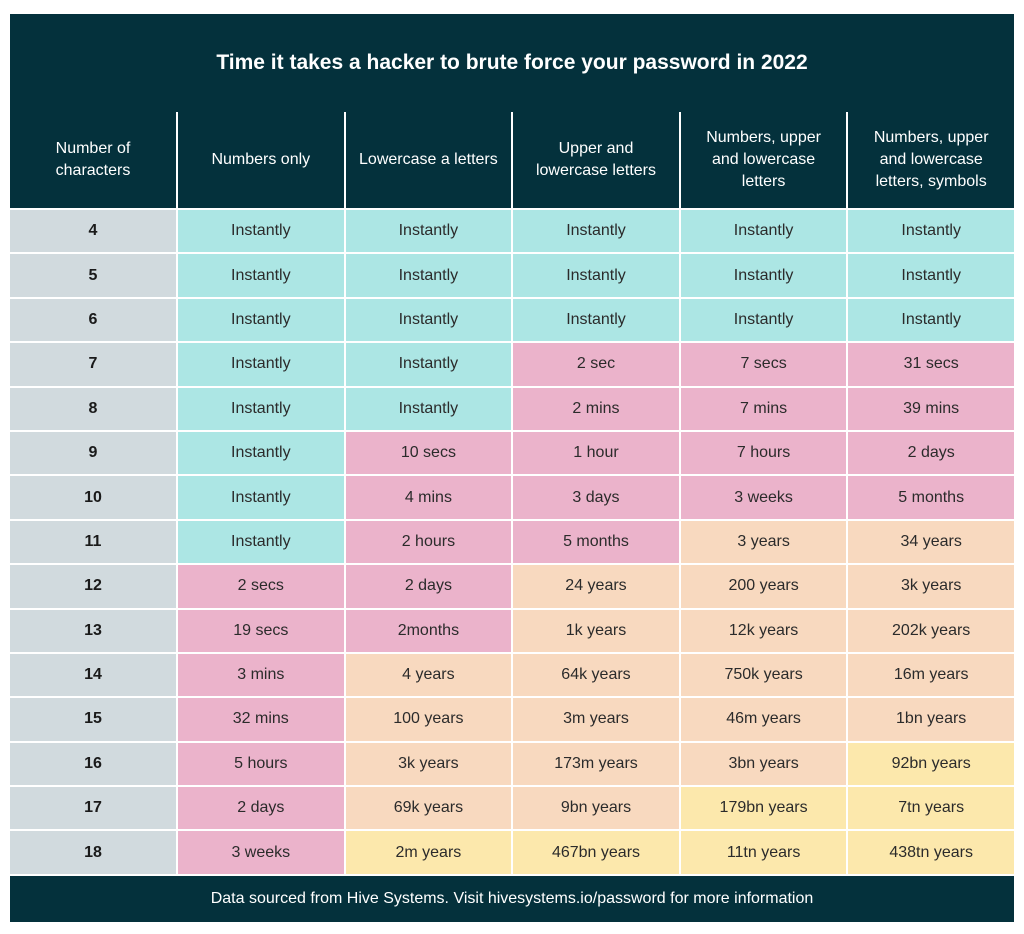  I want to click on table-row: 8 Instantly Instantly 2 mins 7 mins 39 mins, so click(512, 408).